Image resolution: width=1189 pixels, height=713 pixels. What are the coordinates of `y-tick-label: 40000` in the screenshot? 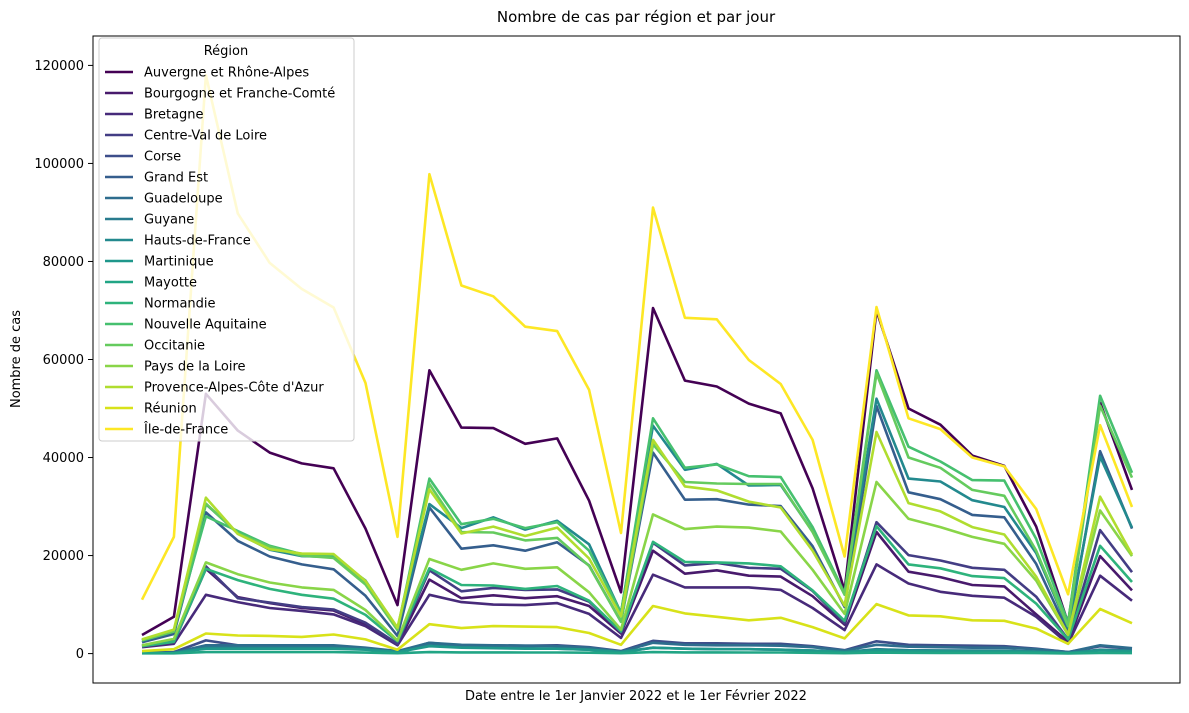 It's located at (63, 458).